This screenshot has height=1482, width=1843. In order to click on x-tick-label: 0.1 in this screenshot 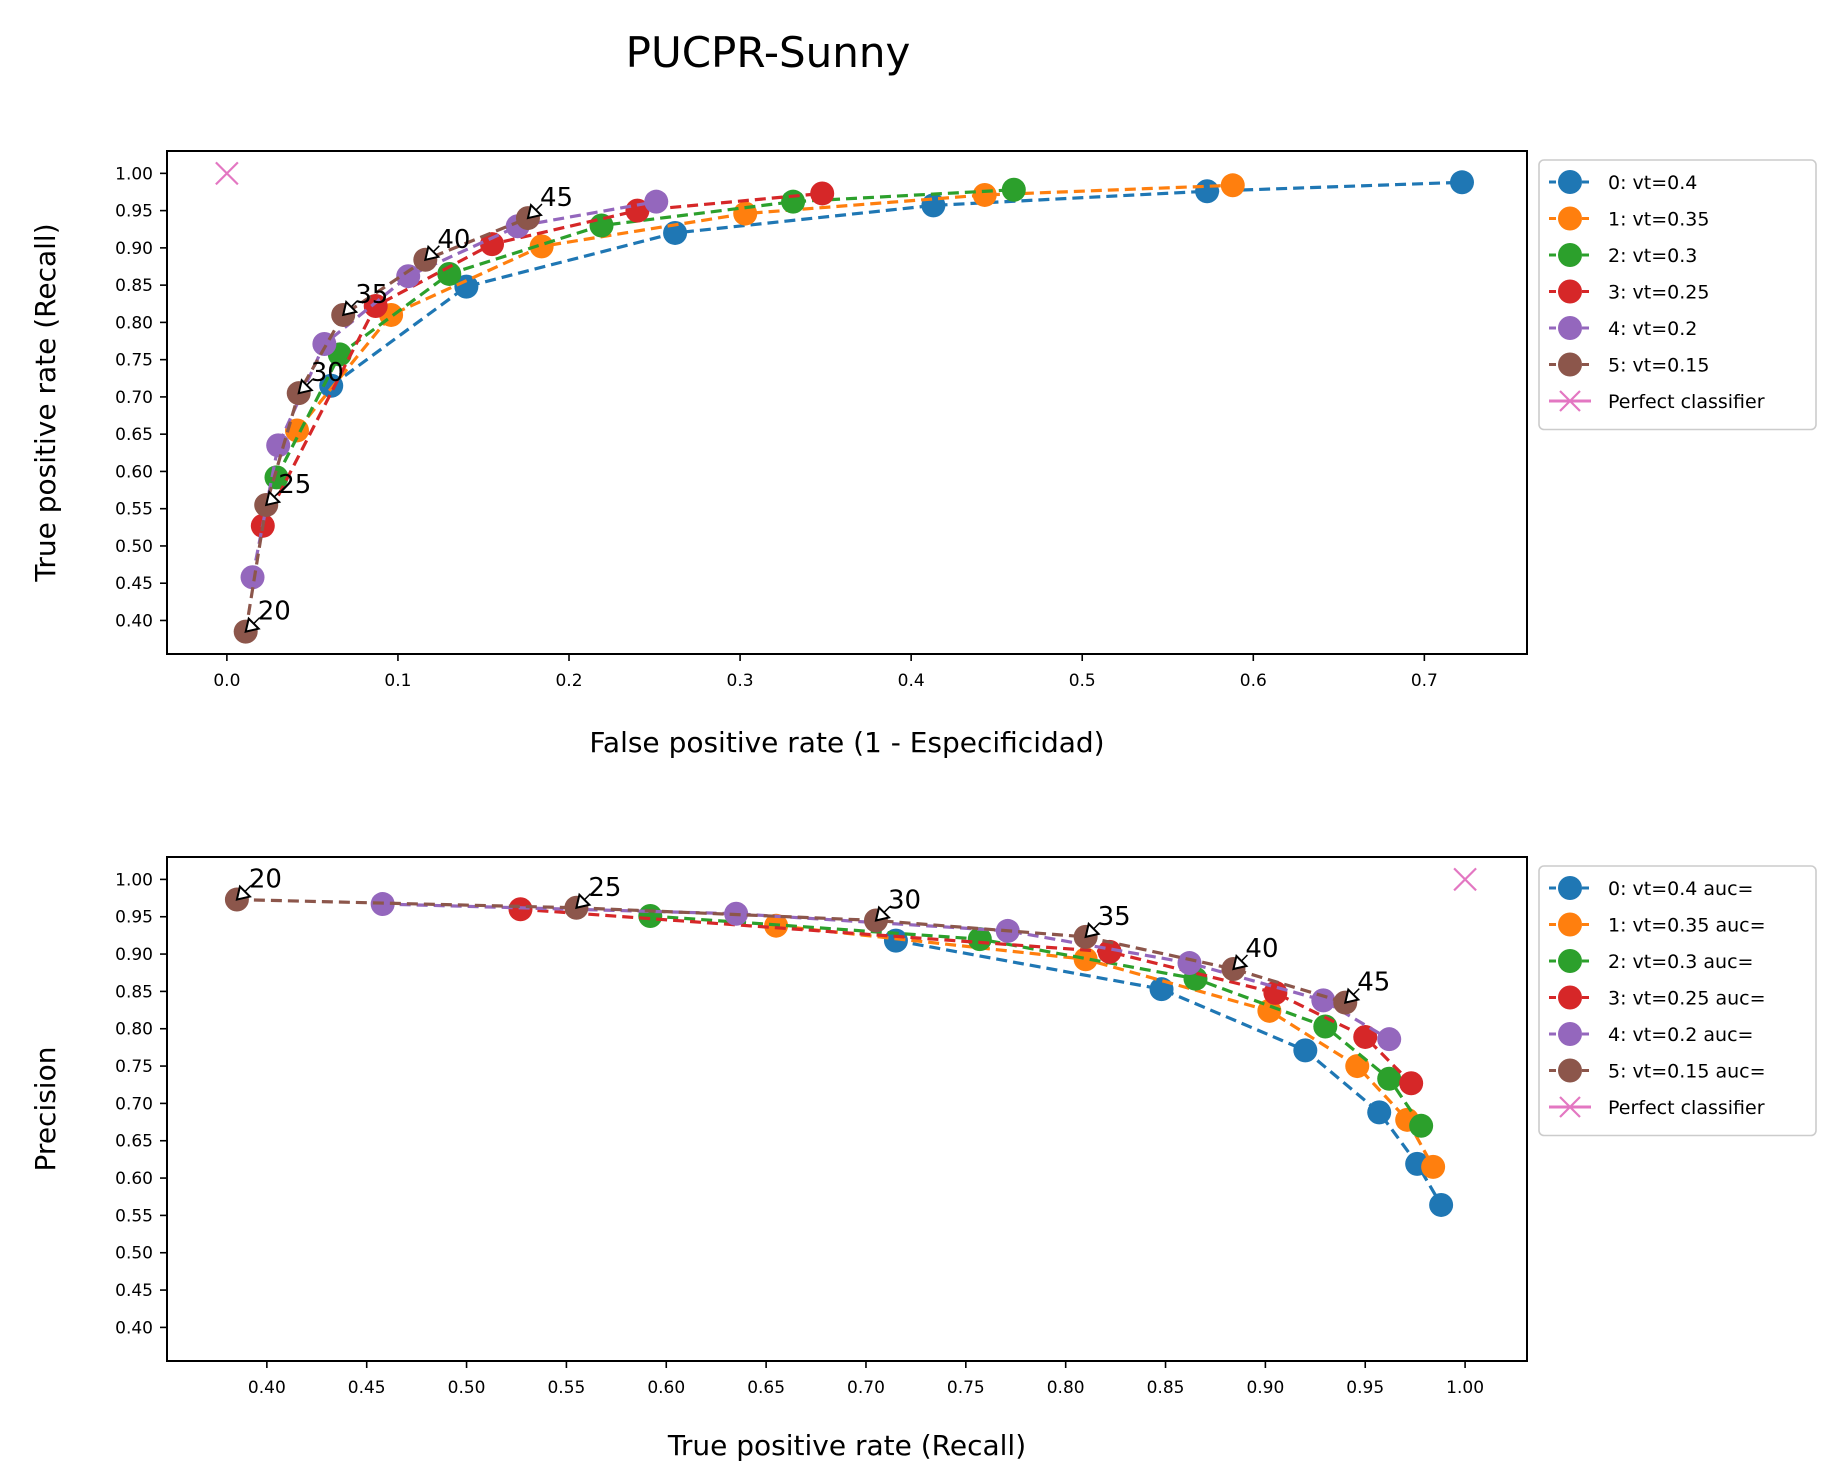, I will do `click(397, 681)`.